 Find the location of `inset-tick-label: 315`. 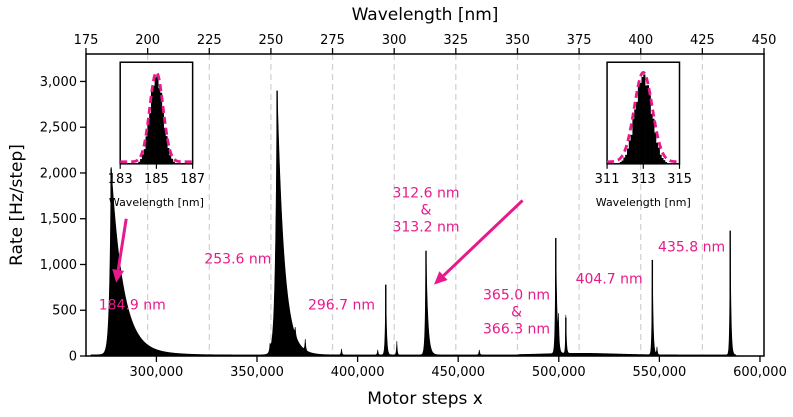

inset-tick-label: 315 is located at coordinates (679, 179).